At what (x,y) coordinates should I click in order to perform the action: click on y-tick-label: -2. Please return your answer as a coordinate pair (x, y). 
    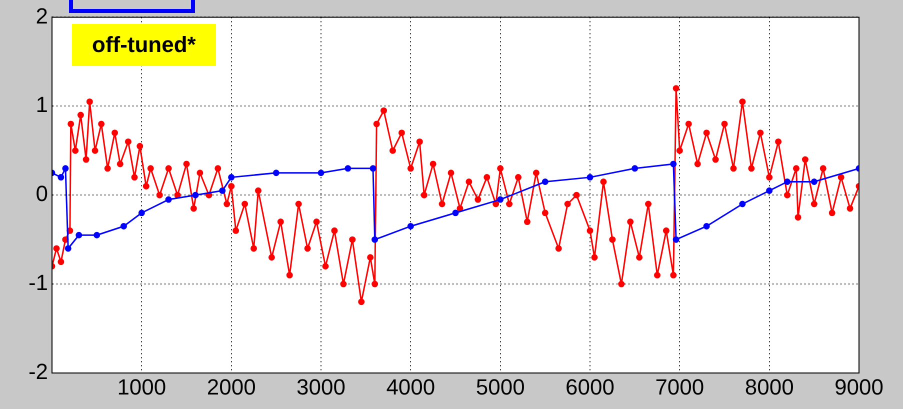
    Looking at the image, I should click on (38, 371).